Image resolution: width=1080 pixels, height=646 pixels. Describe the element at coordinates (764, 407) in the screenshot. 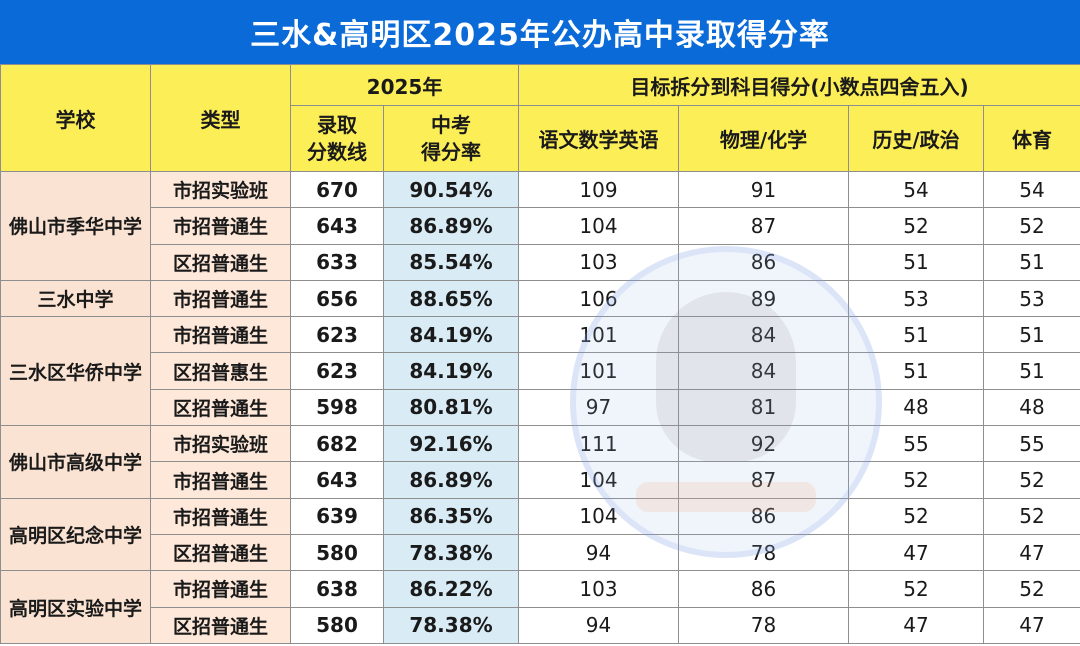

I see `physics-chemistry-cell: 81` at that location.